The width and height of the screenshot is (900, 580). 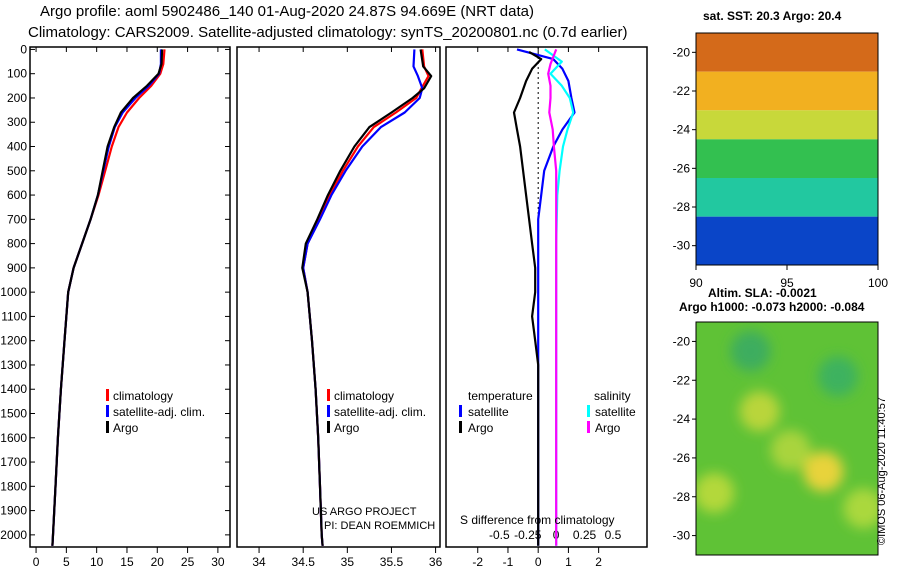 What do you see at coordinates (528, 535) in the screenshot?
I see `sdiff-tick-label: -0.25` at bounding box center [528, 535].